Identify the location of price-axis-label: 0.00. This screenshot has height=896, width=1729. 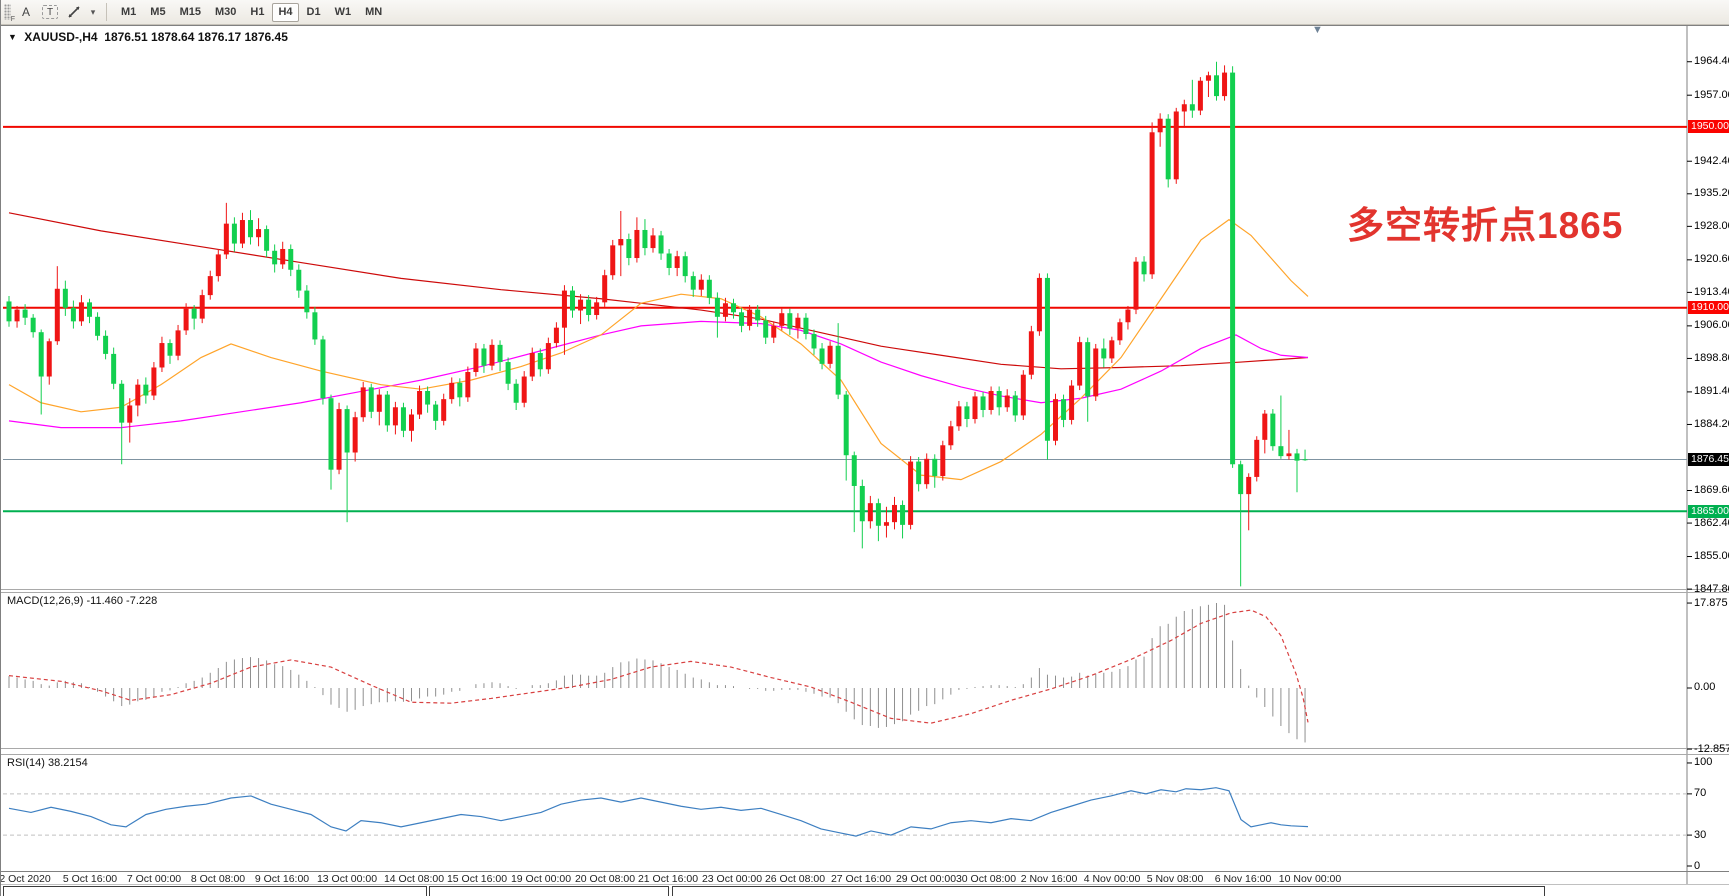
(1705, 687).